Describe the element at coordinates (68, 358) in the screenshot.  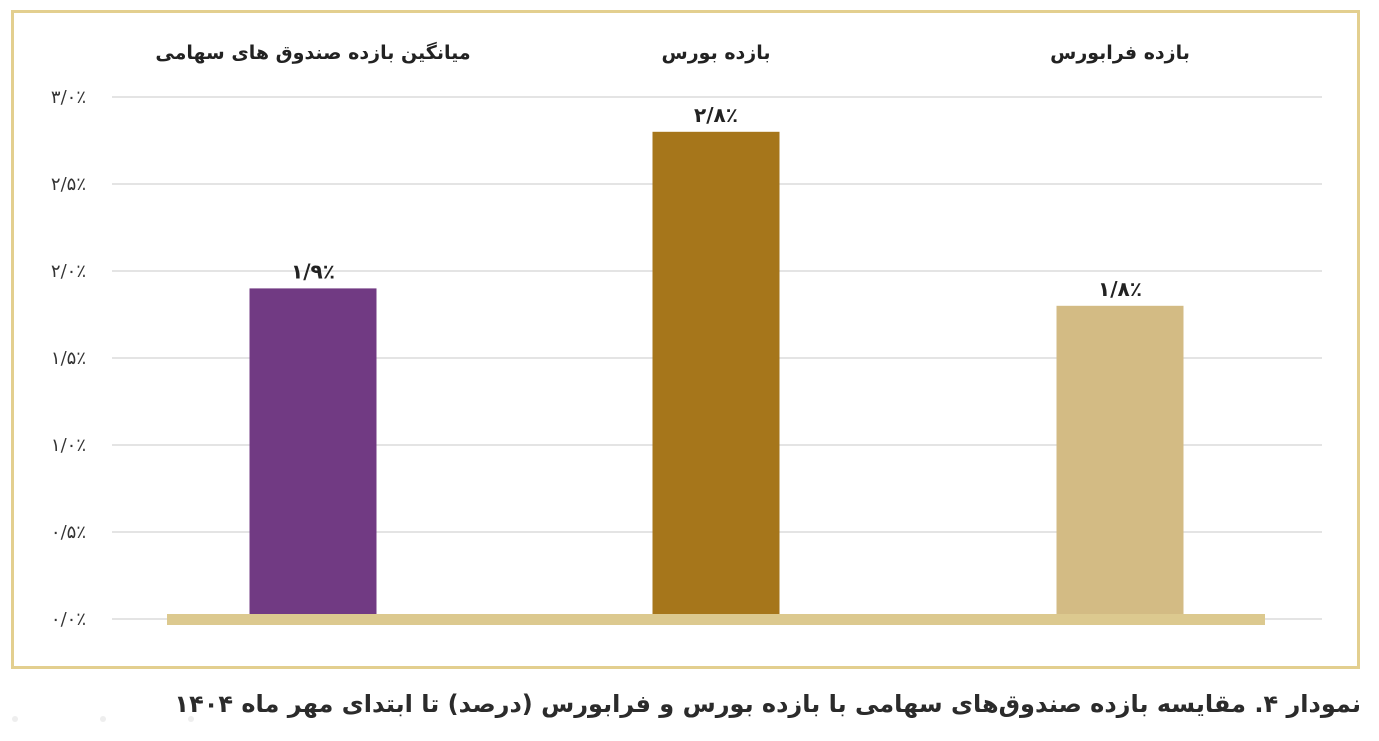
I see `y-tick-label: ۱/۵٪` at that location.